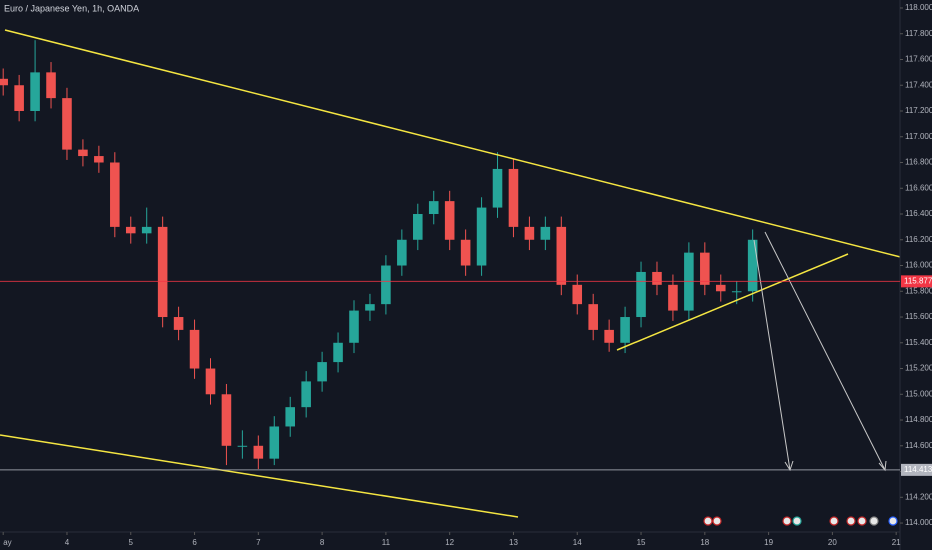 The height and width of the screenshot is (550, 932). Describe the element at coordinates (918, 7) in the screenshot. I see `y-tick-label: 118.000` at that location.